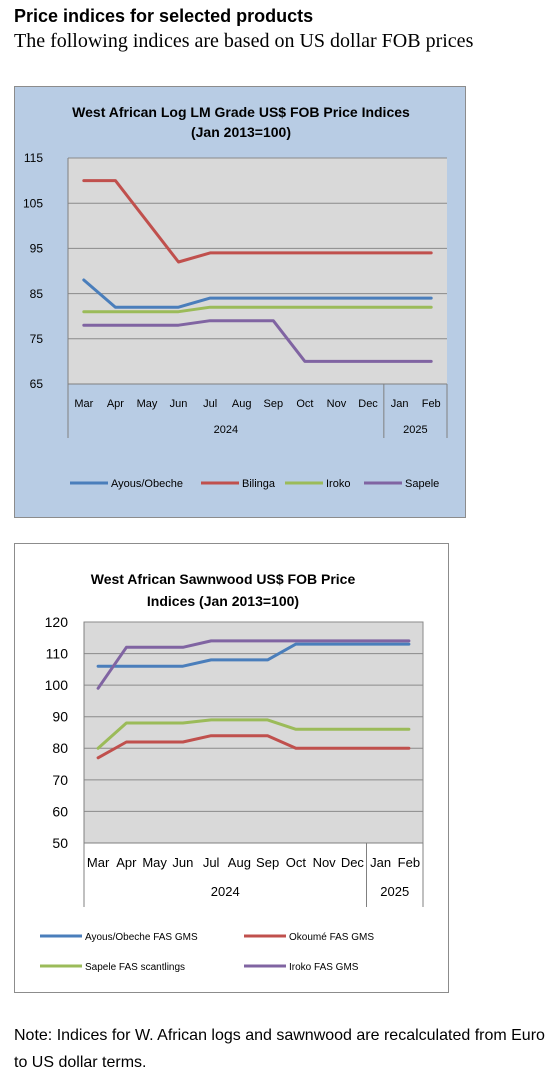 The height and width of the screenshot is (1090, 555). What do you see at coordinates (37, 384) in the screenshot?
I see `undefined-y-tick-label: 65` at bounding box center [37, 384].